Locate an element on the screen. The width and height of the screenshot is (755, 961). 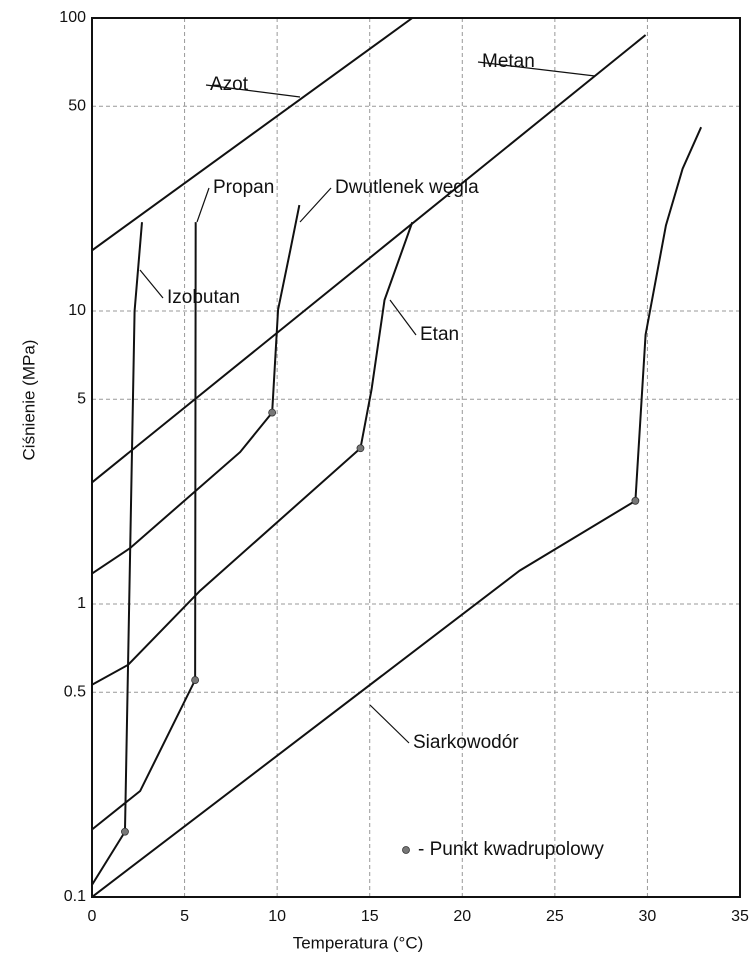
y-axis-label: Ciśnienie (MPa) is located at coordinates (28, 400).